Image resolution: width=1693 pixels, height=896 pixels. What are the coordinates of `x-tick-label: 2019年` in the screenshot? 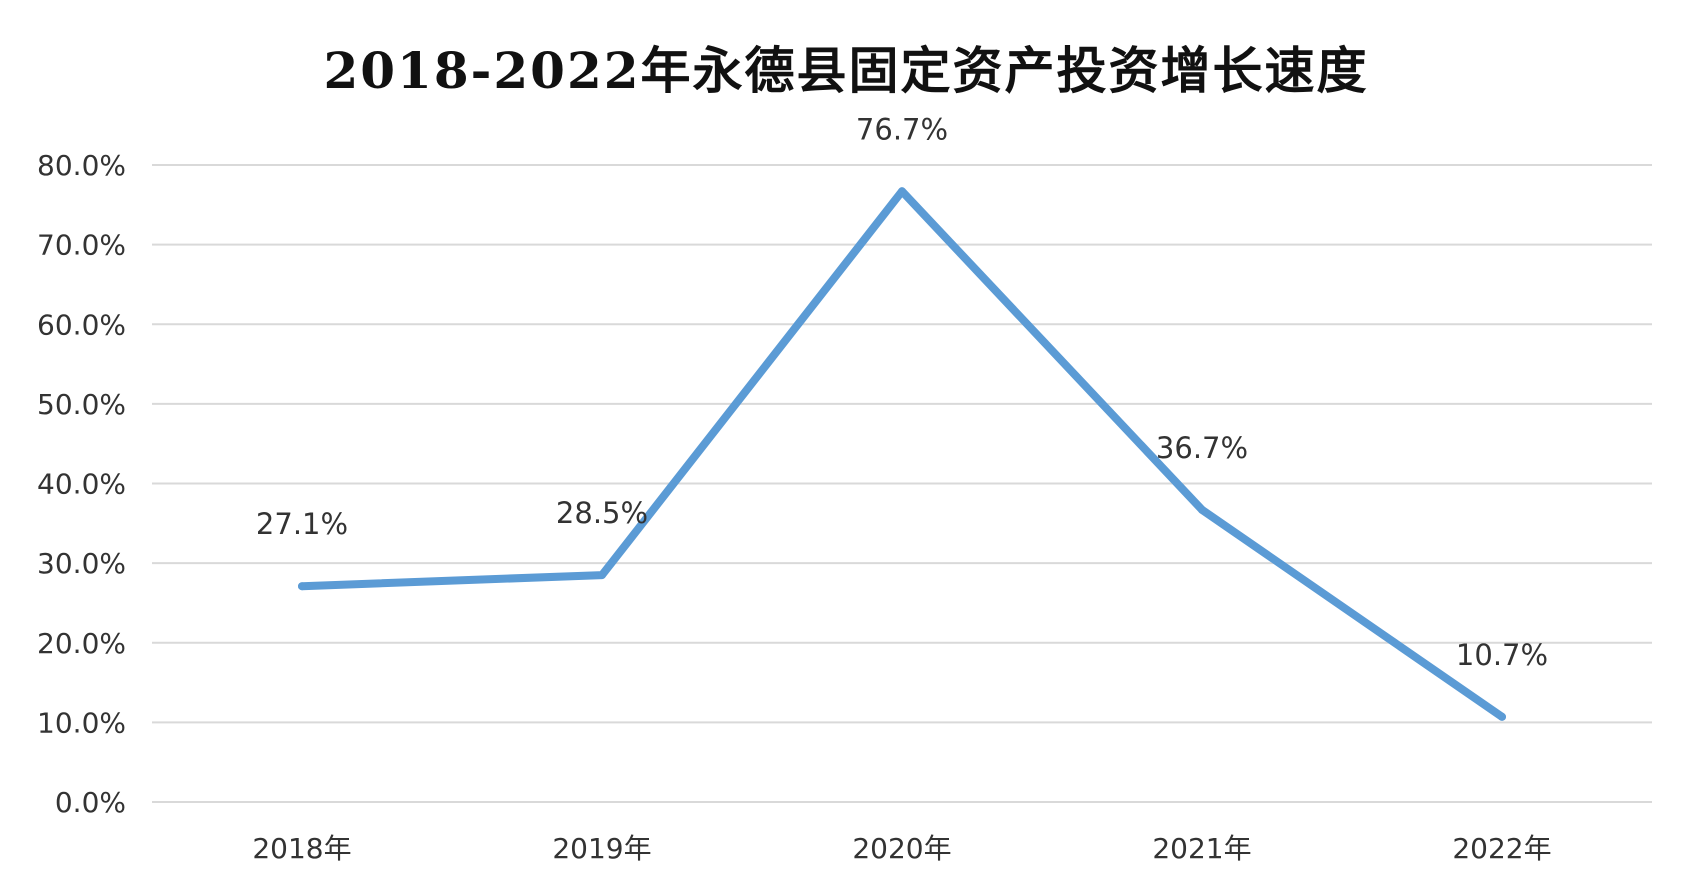 It's located at (601, 848).